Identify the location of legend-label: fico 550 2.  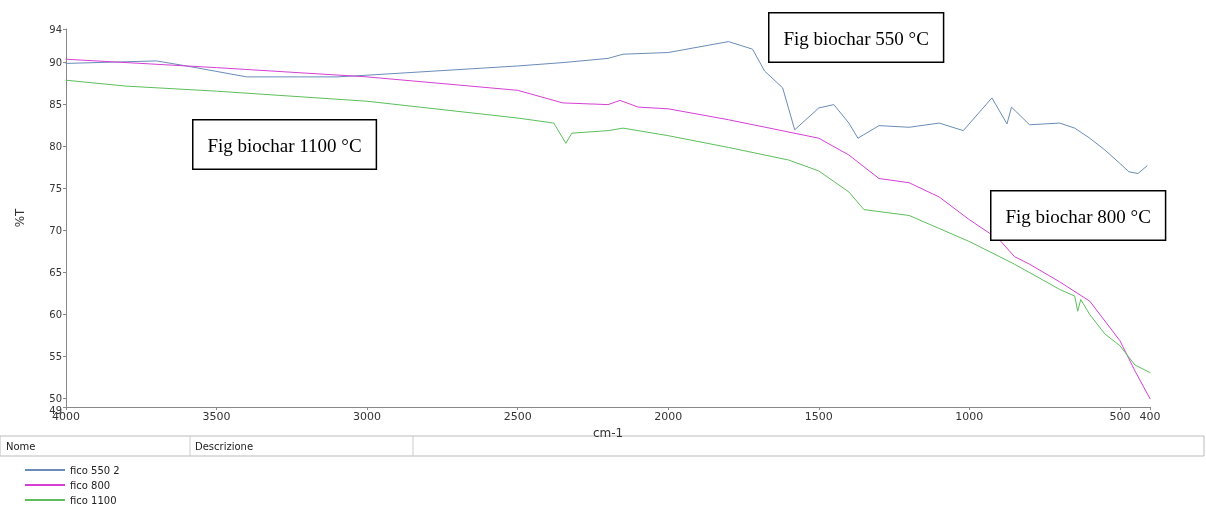
(95, 470).